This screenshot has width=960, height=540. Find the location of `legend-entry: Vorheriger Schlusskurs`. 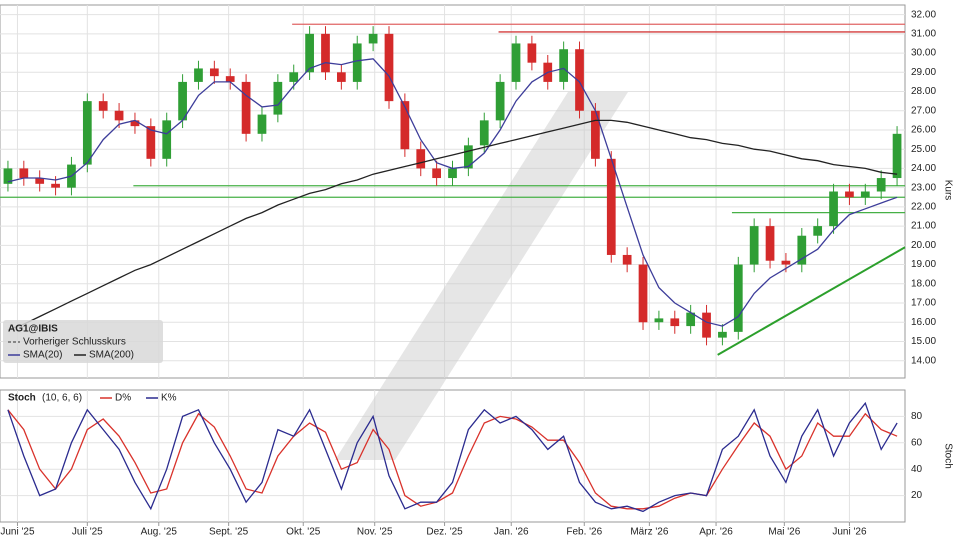

legend-entry: Vorheriger Schlusskurs is located at coordinates (74, 342).